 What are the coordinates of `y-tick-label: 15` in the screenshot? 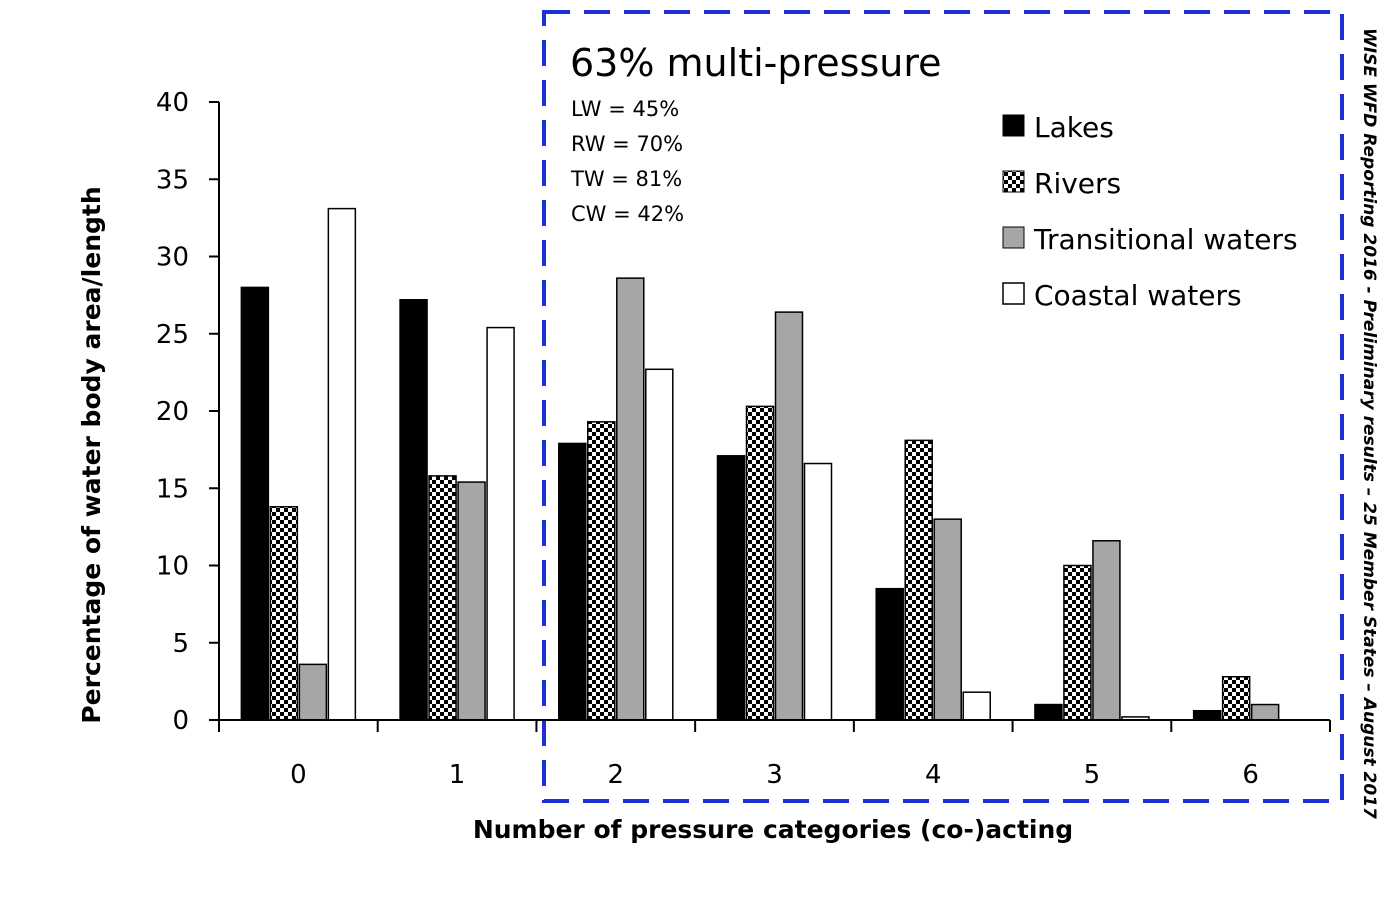 It's located at (172, 489).